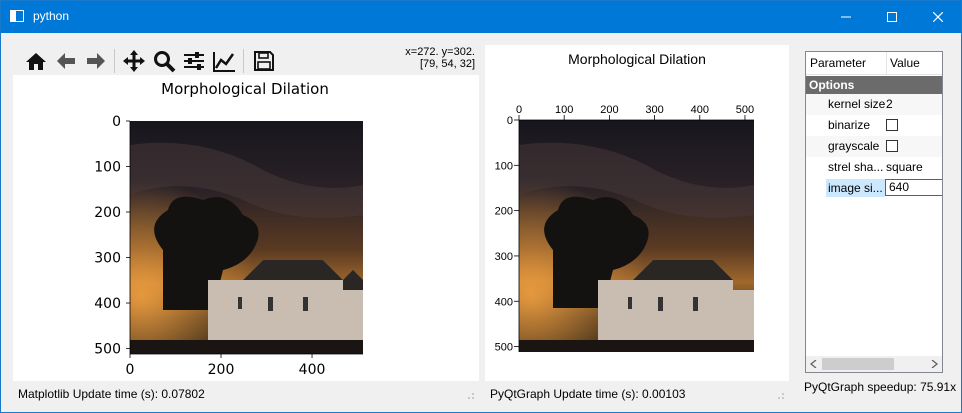 The height and width of the screenshot is (413, 962). Describe the element at coordinates (481, 17) in the screenshot. I see `title-bar: python` at that location.